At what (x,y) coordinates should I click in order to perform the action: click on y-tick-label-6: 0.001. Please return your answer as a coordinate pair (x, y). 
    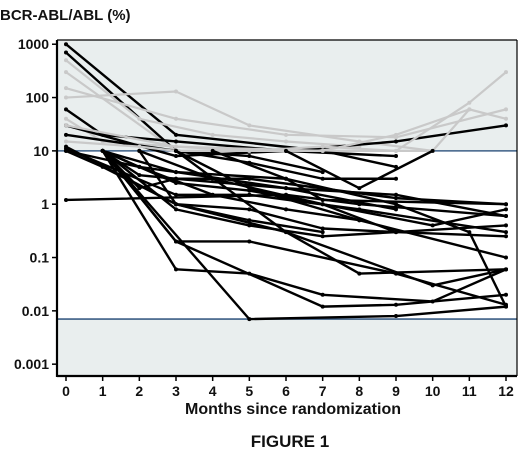
    Looking at the image, I should click on (31, 364).